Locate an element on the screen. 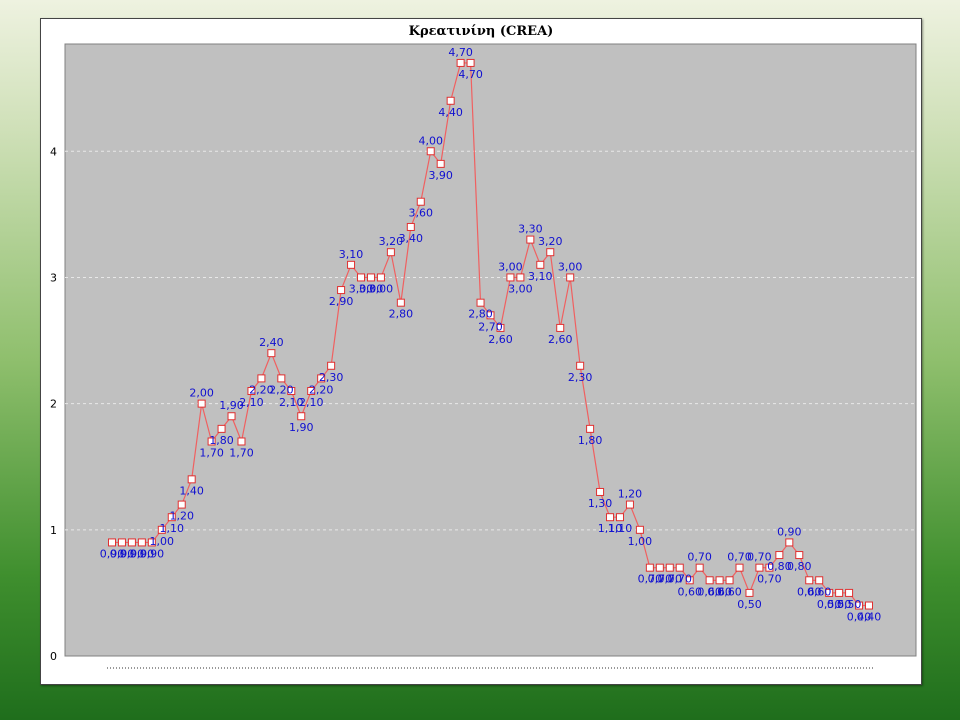 This screenshot has height=720, width=960. data-label: 4,00 is located at coordinates (430, 140).